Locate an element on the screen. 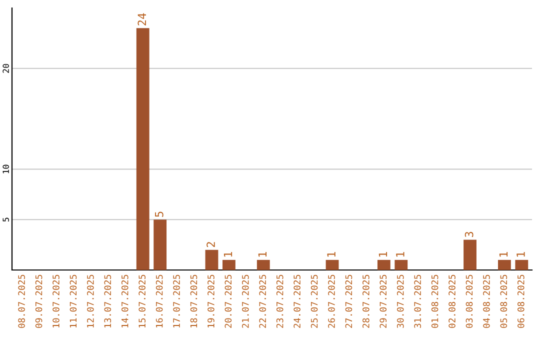 The width and height of the screenshot is (540, 340). x-tick-label: 01.08.2025 is located at coordinates (434, 301).